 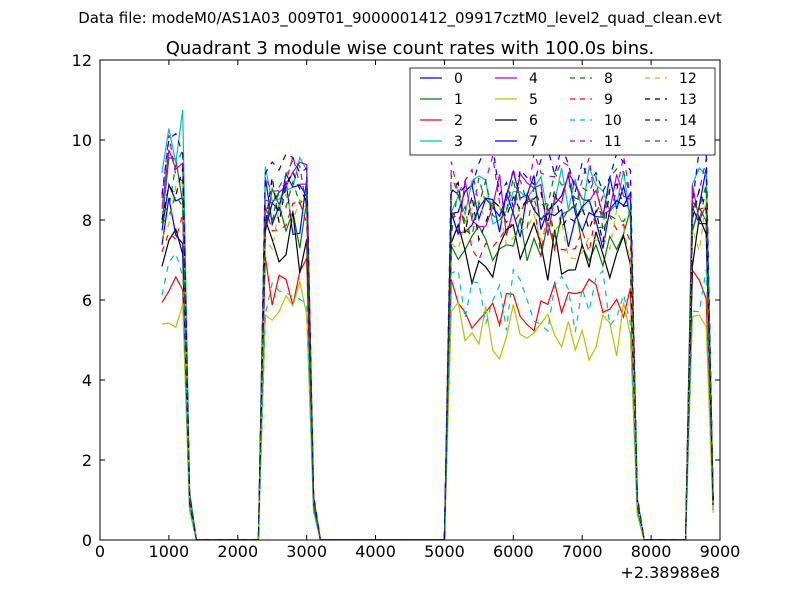 I want to click on x-tick-label: 5000, so click(x=444, y=551).